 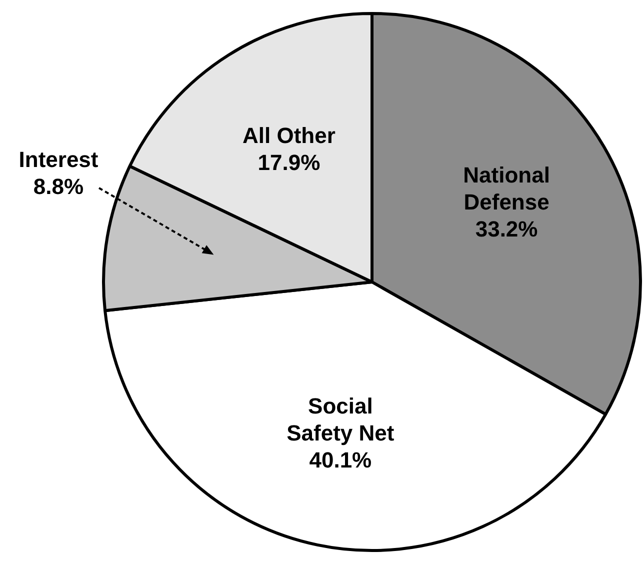 What do you see at coordinates (506, 229) in the screenshot?
I see `data-label: 33.2%` at bounding box center [506, 229].